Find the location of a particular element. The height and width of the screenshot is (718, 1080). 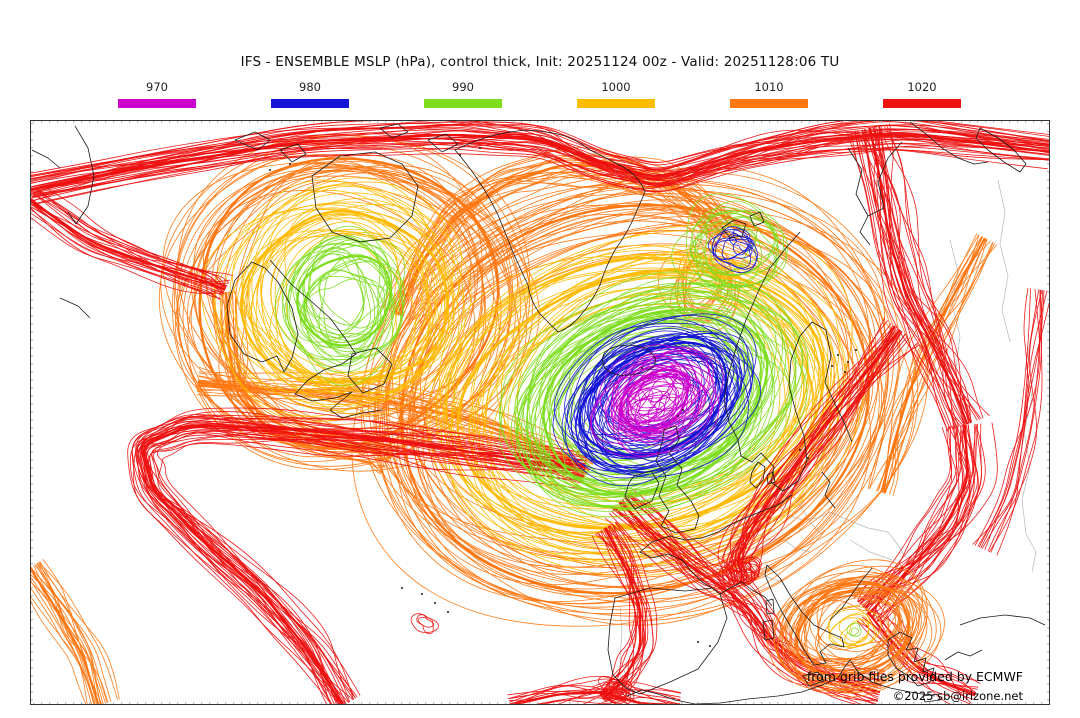

legend-label: 1010 is located at coordinates (769, 87).